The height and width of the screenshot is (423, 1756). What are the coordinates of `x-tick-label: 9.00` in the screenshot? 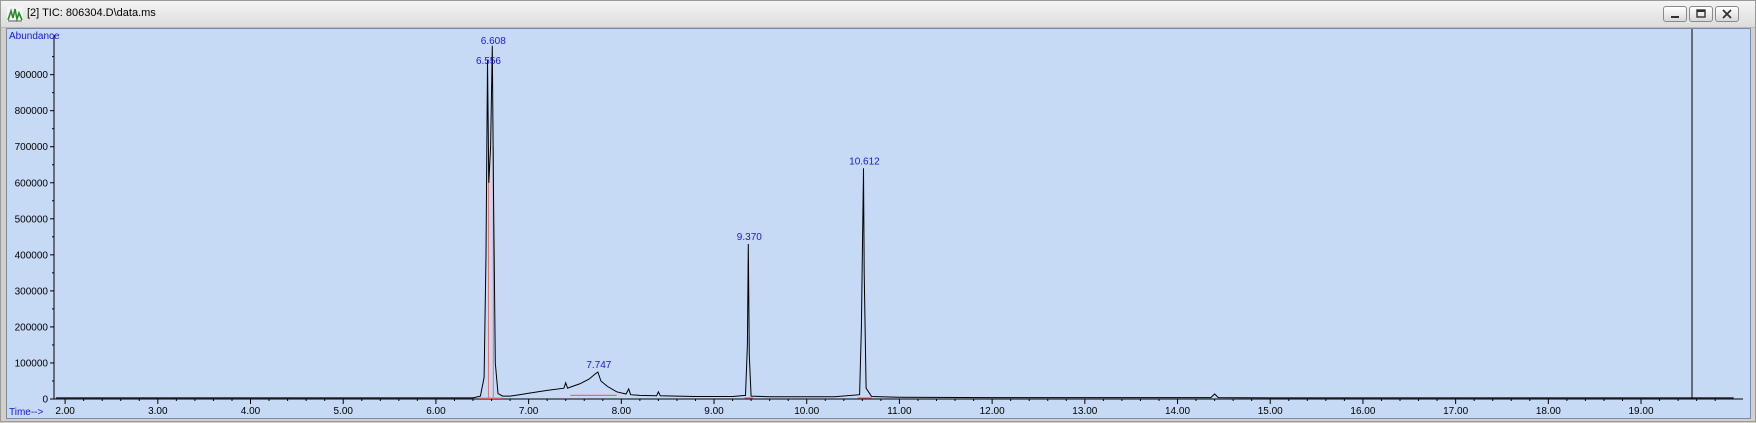 It's located at (714, 411).